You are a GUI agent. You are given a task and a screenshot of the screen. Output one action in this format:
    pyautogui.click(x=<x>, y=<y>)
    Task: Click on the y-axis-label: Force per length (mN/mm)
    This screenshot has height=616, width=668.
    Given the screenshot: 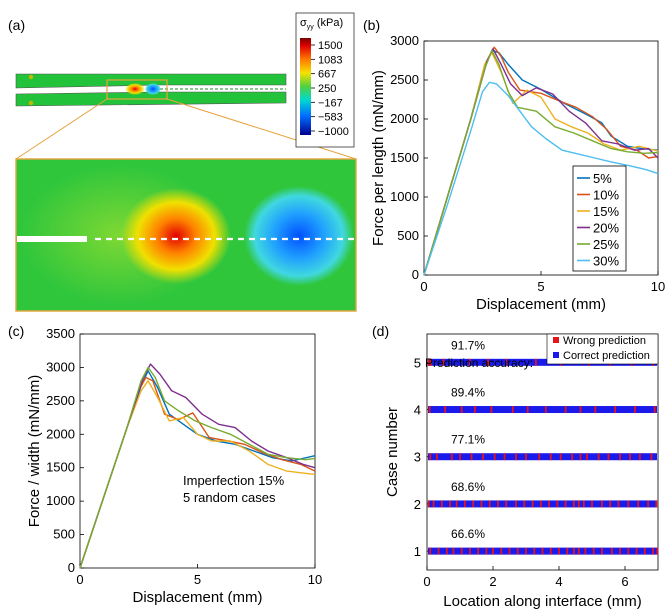 What is the action you would take?
    pyautogui.click(x=378, y=158)
    